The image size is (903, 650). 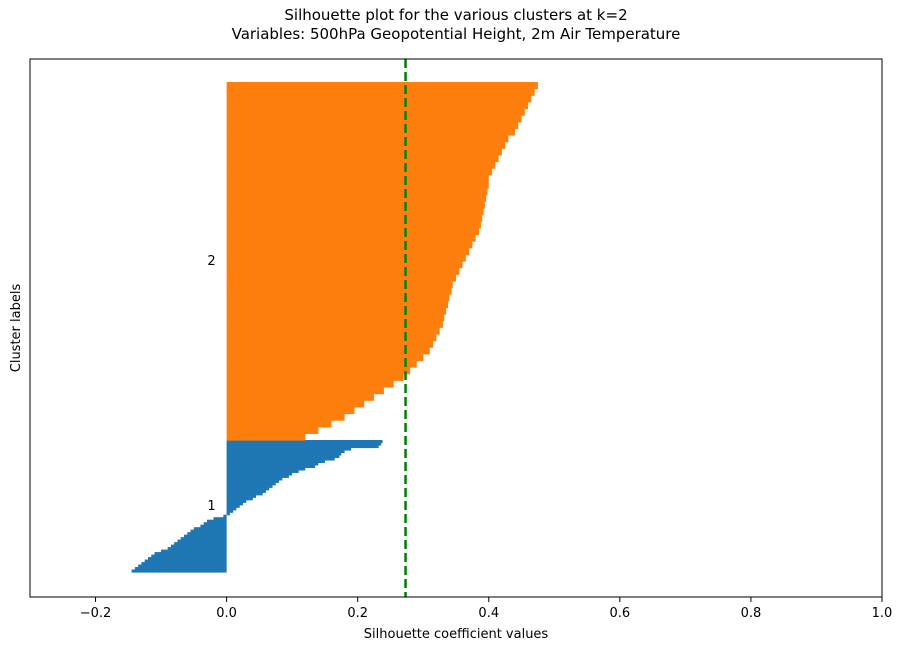 I want to click on y-axis-label: Cluster labels, so click(x=16, y=328).